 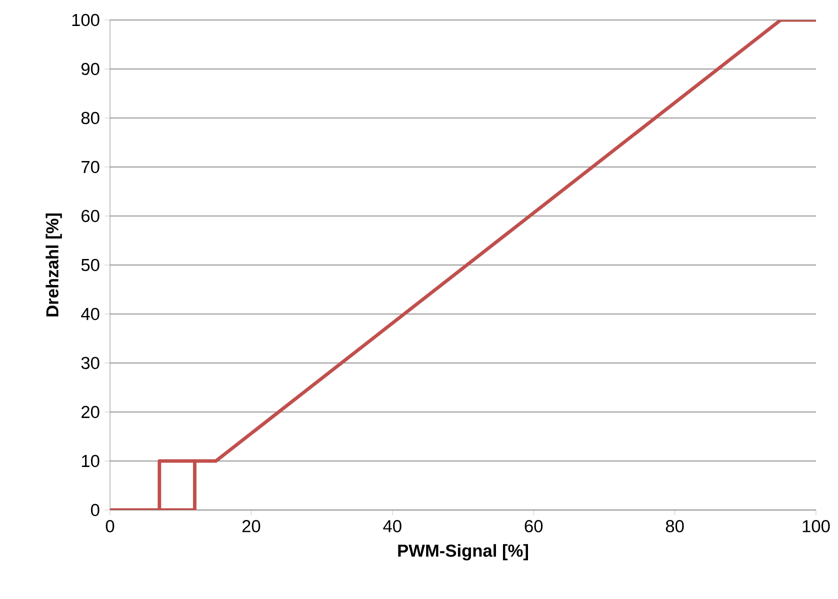 What do you see at coordinates (91, 461) in the screenshot?
I see `y-tick-label: 10` at bounding box center [91, 461].